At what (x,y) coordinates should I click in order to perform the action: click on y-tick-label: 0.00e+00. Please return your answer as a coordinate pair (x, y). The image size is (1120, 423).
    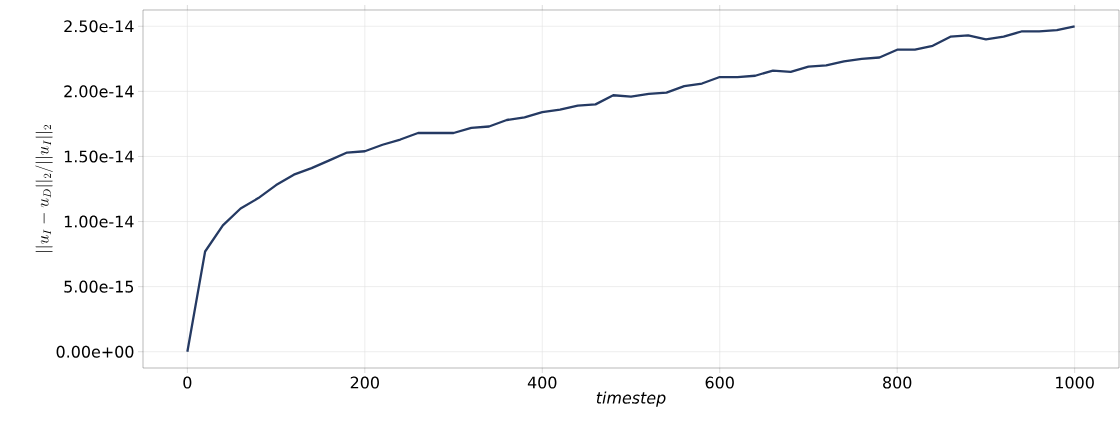
    Looking at the image, I should click on (95, 351).